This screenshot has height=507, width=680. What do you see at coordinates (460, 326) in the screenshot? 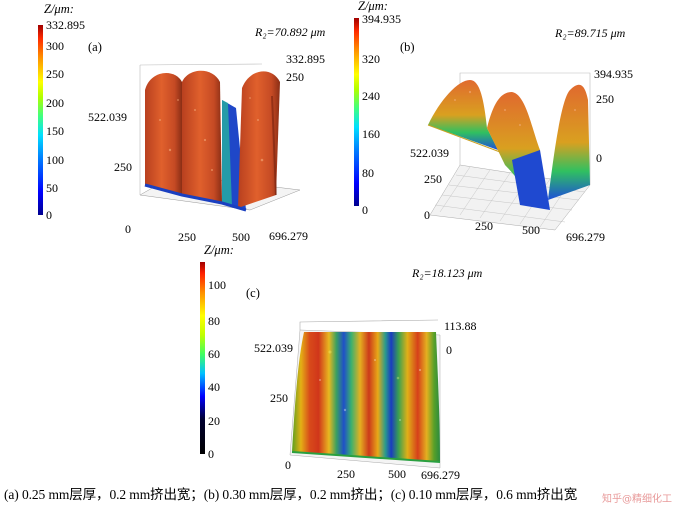
I see `axis-c-ztop: 113.88` at bounding box center [460, 326].